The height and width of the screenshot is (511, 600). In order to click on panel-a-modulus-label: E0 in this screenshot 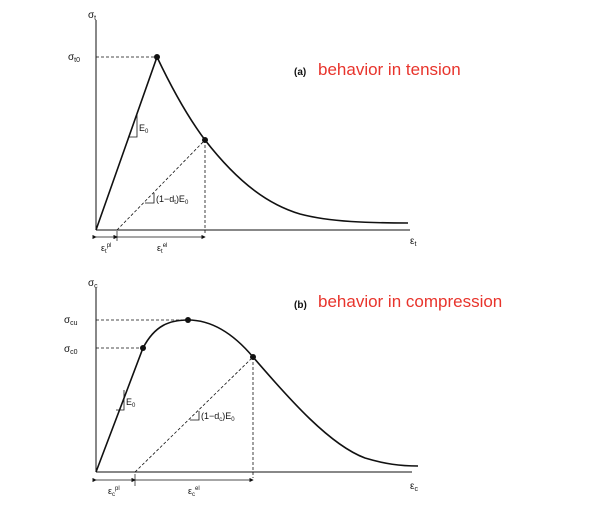, I will do `click(144, 129)`.